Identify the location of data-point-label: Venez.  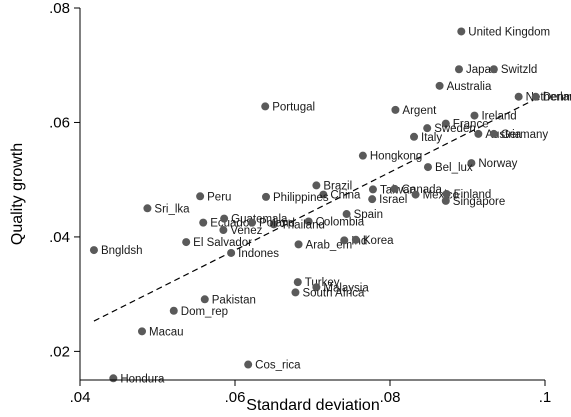
(246, 231).